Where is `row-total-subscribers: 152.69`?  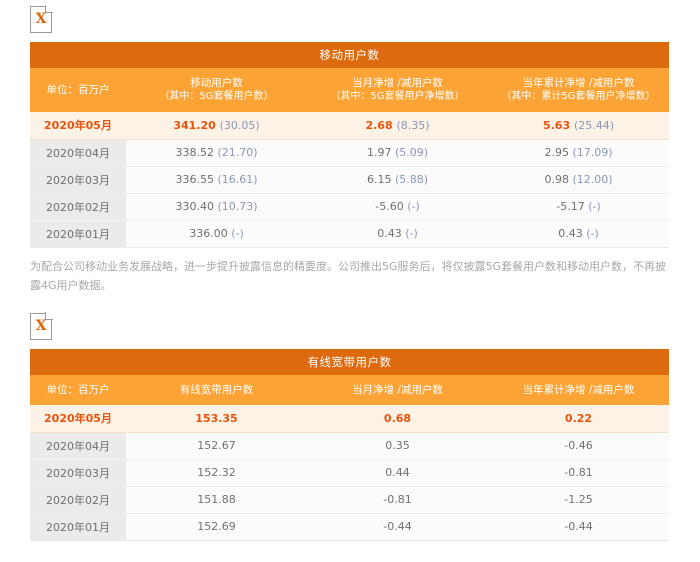 row-total-subscribers: 152.69 is located at coordinates (216, 527).